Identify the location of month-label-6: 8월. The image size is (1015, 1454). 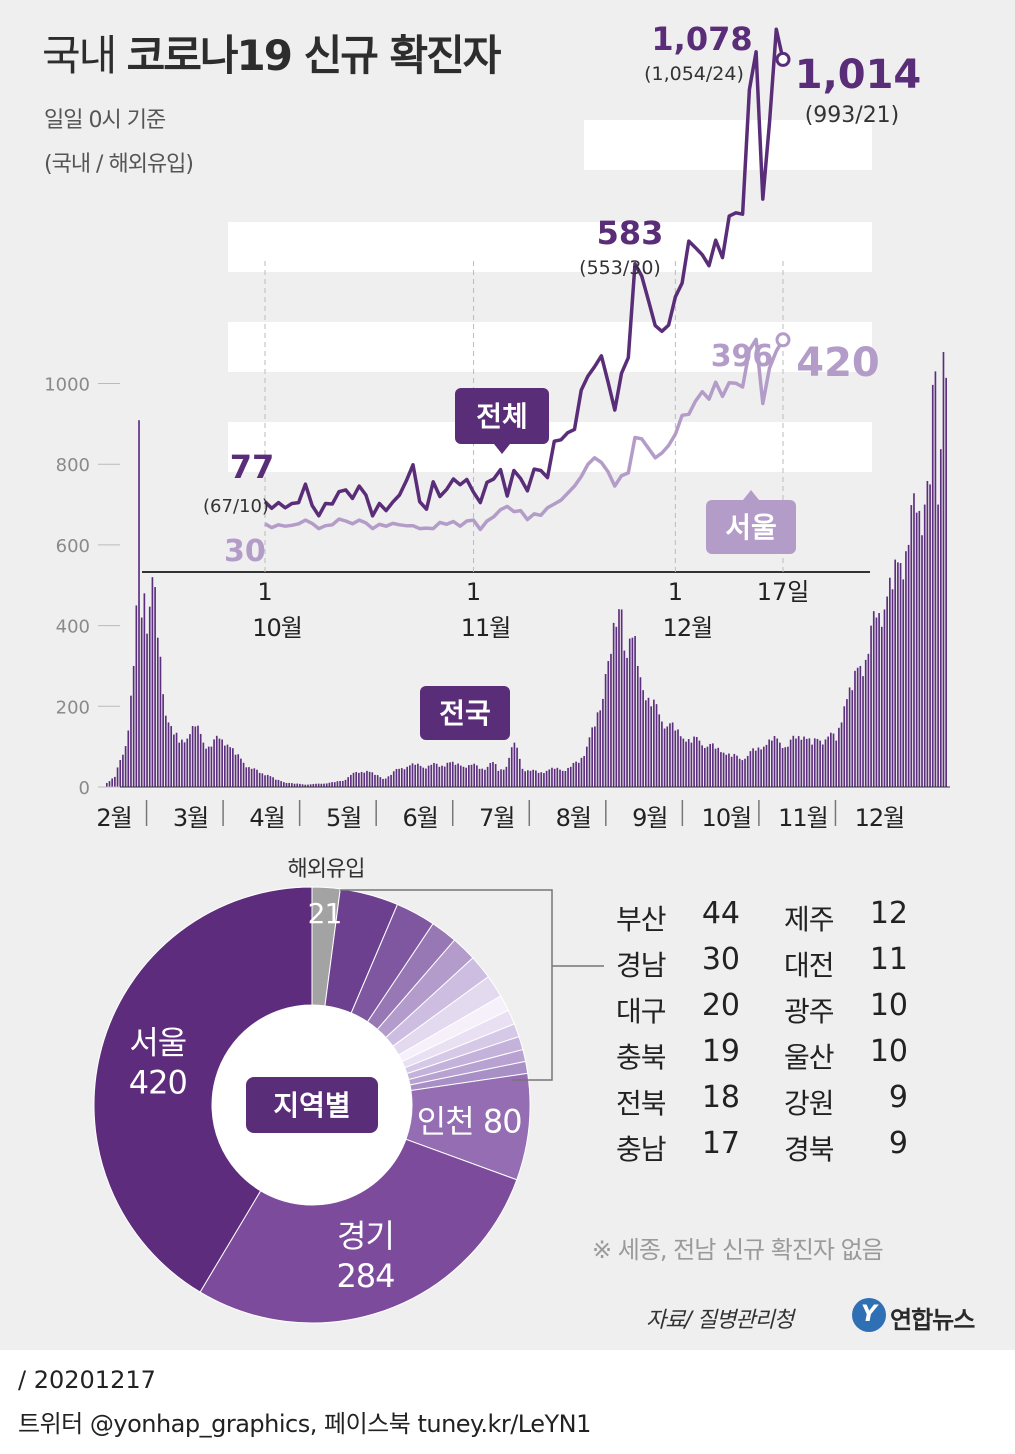
(573, 818).